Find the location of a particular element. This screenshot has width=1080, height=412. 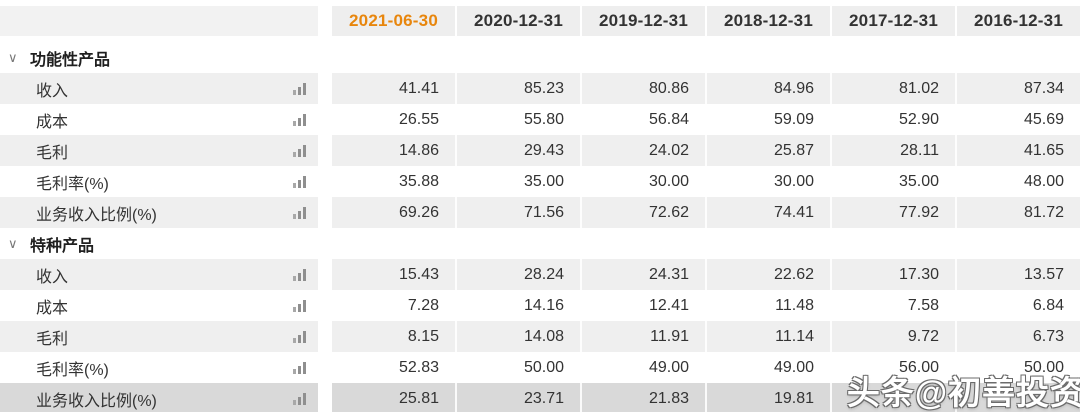

row-cells: 8.15 14.08 11.91 11.14 9.72 6.73 is located at coordinates (706, 336).